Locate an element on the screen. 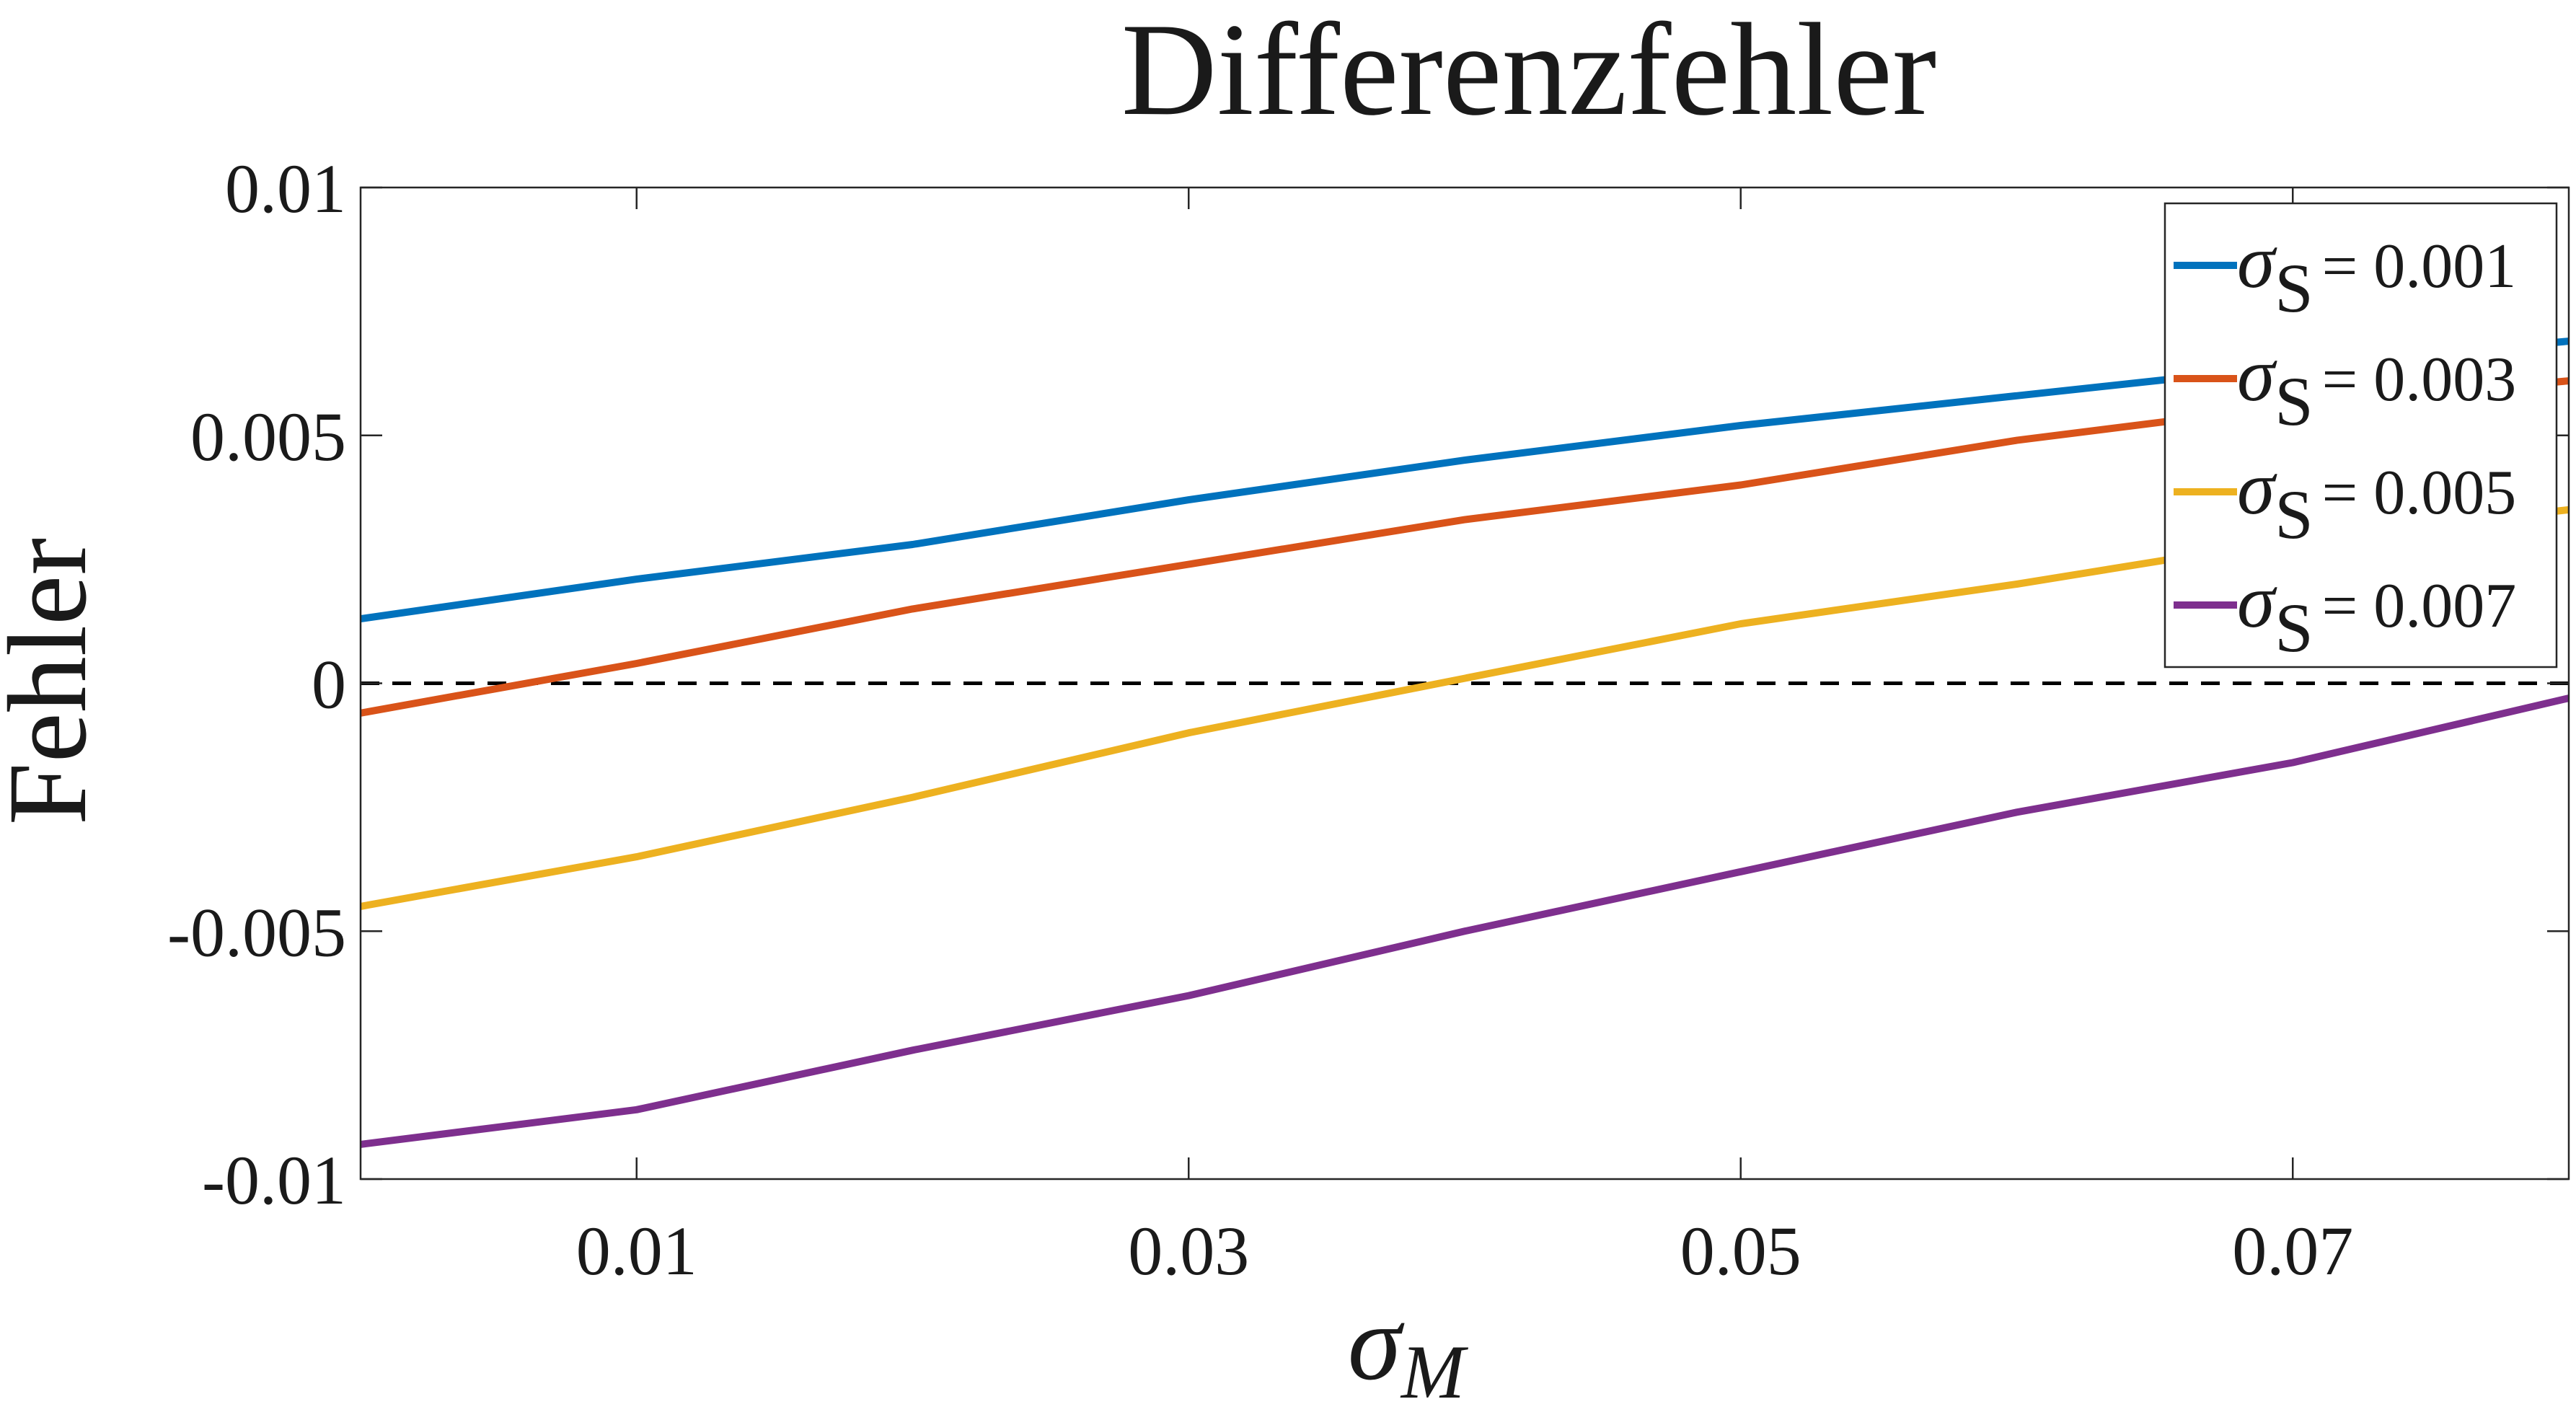 The width and height of the screenshot is (2576, 1412). legend-label-4: σS = 0.007 is located at coordinates (2376, 613).